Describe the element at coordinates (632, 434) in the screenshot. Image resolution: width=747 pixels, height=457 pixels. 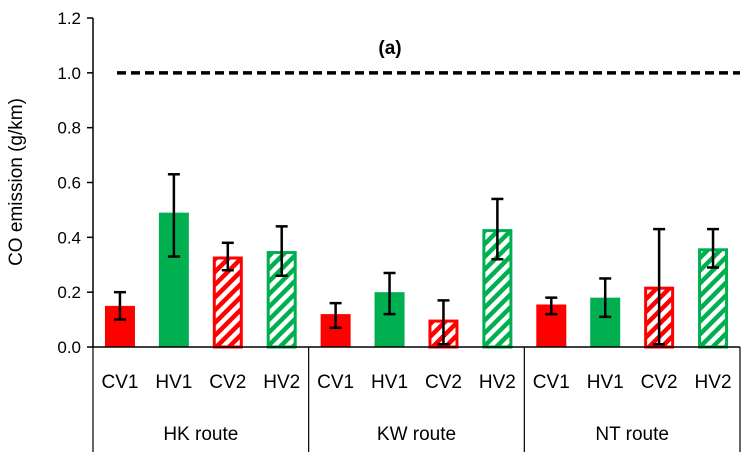
I see `group-label: NT route` at that location.